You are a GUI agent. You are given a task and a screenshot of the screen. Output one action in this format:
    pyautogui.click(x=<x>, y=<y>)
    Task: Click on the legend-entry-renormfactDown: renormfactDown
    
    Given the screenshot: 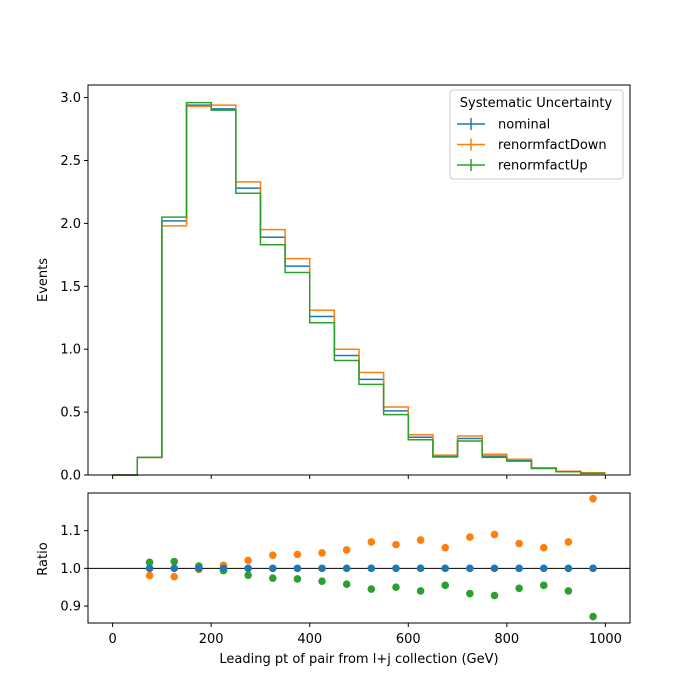 What is the action you would take?
    pyautogui.click(x=532, y=145)
    